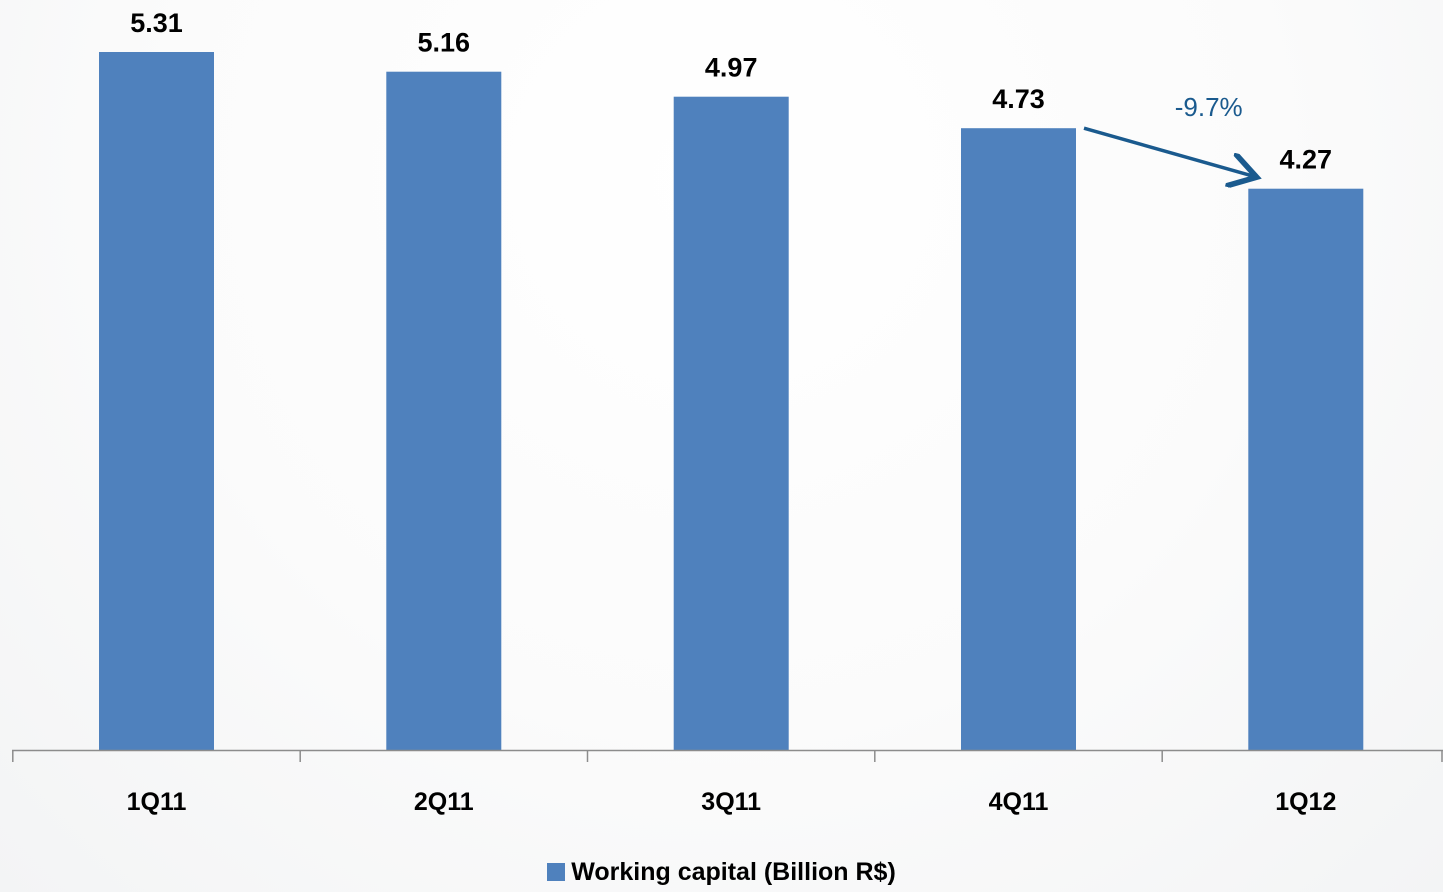  Describe the element at coordinates (1305, 802) in the screenshot. I see `x-tick-label-1q12: 1Q12` at that location.